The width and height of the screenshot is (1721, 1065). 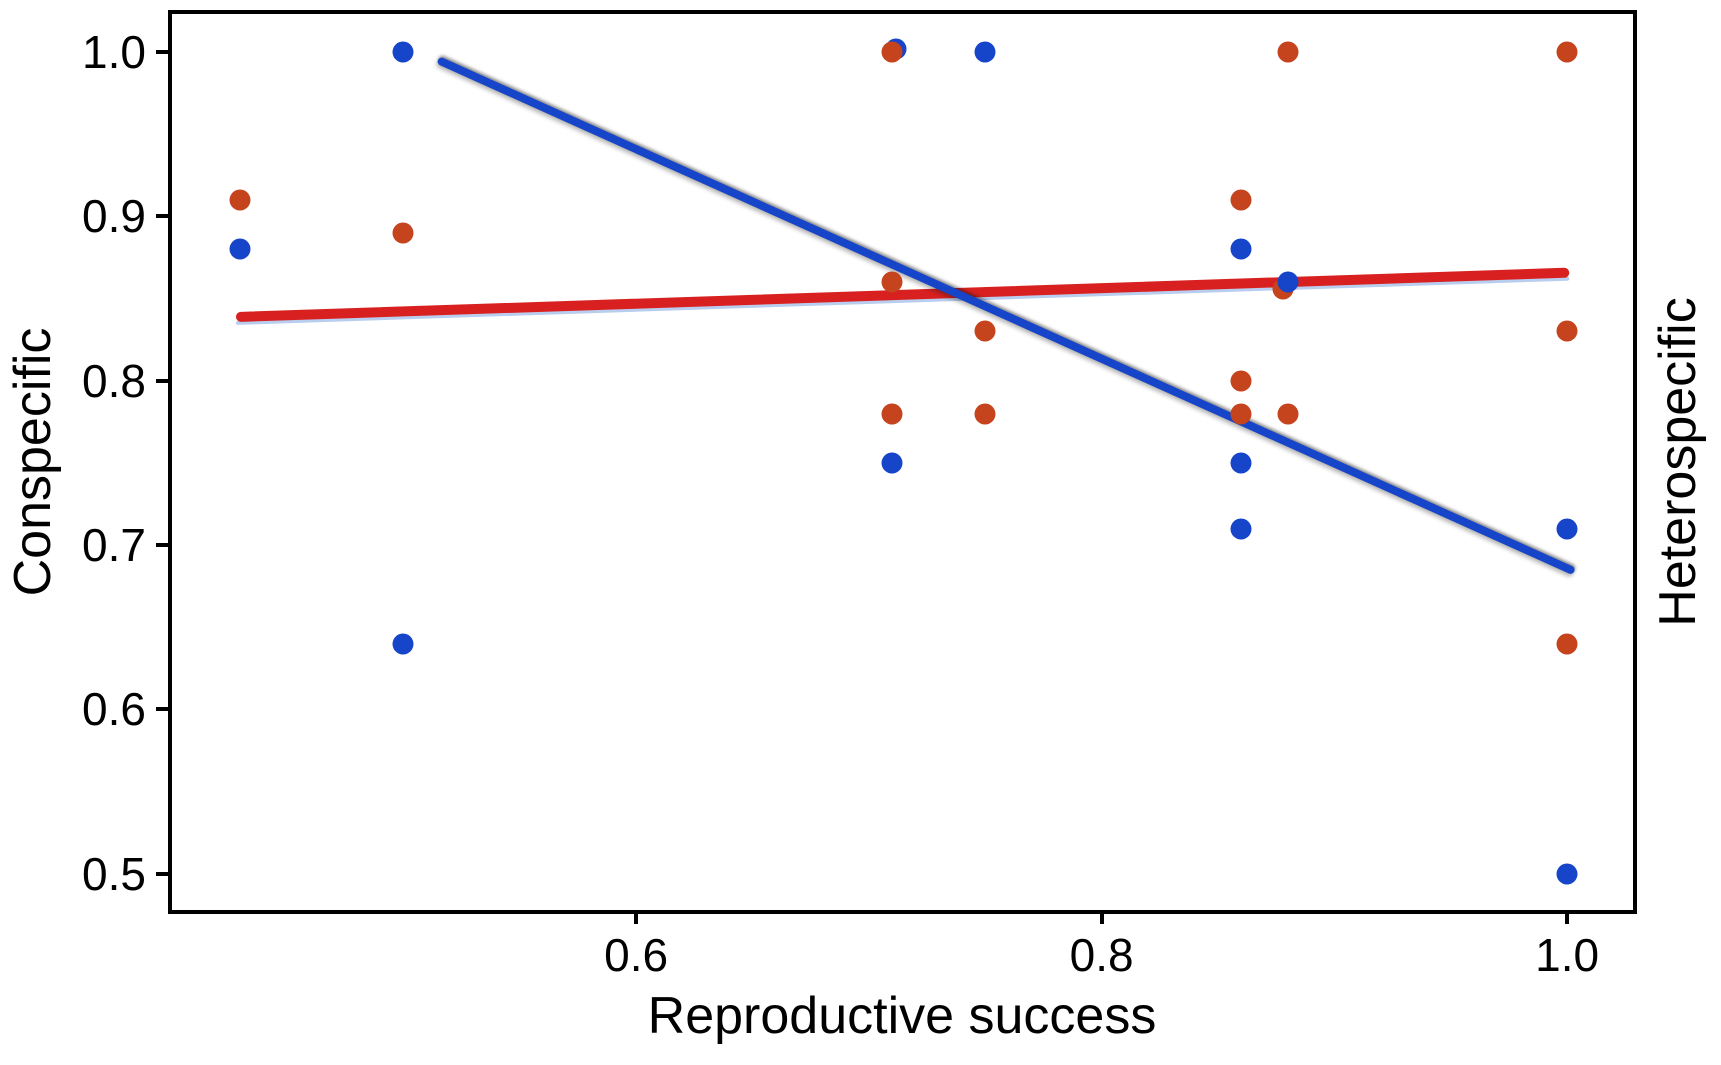 What do you see at coordinates (1567, 955) in the screenshot?
I see `x-tick-label: 1.0` at bounding box center [1567, 955].